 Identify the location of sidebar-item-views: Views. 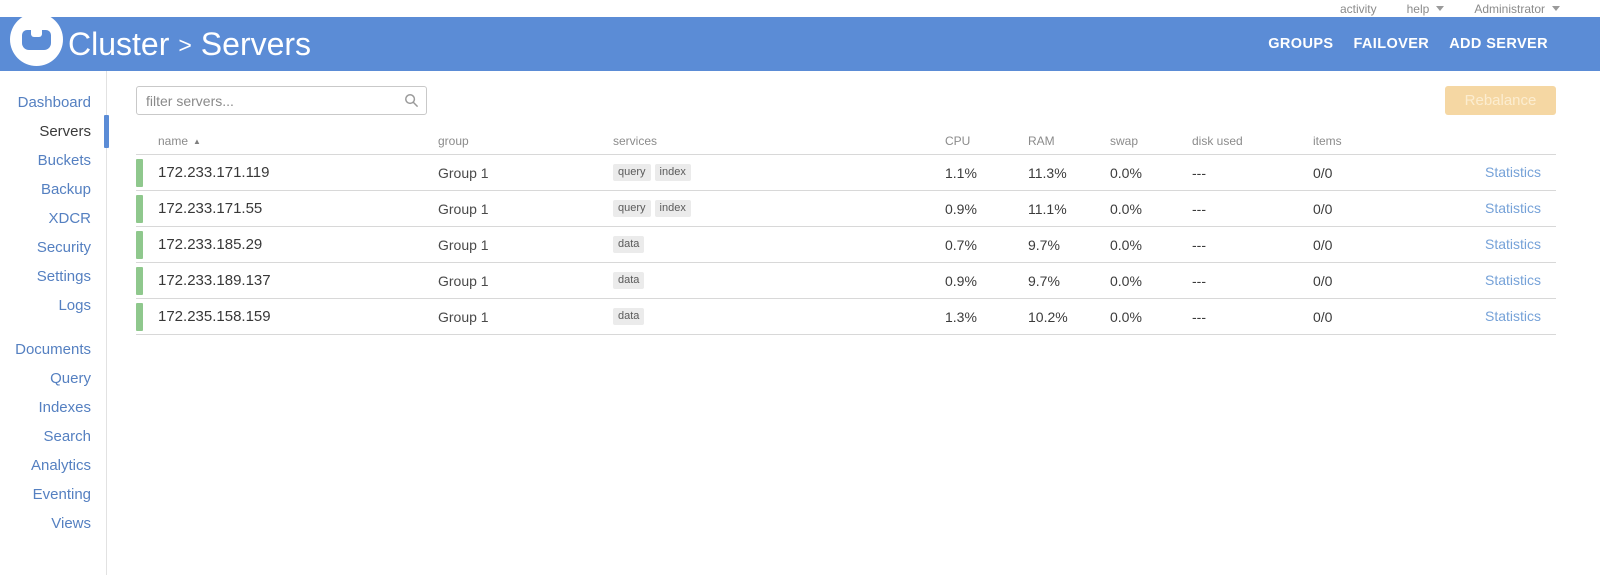
(53, 523).